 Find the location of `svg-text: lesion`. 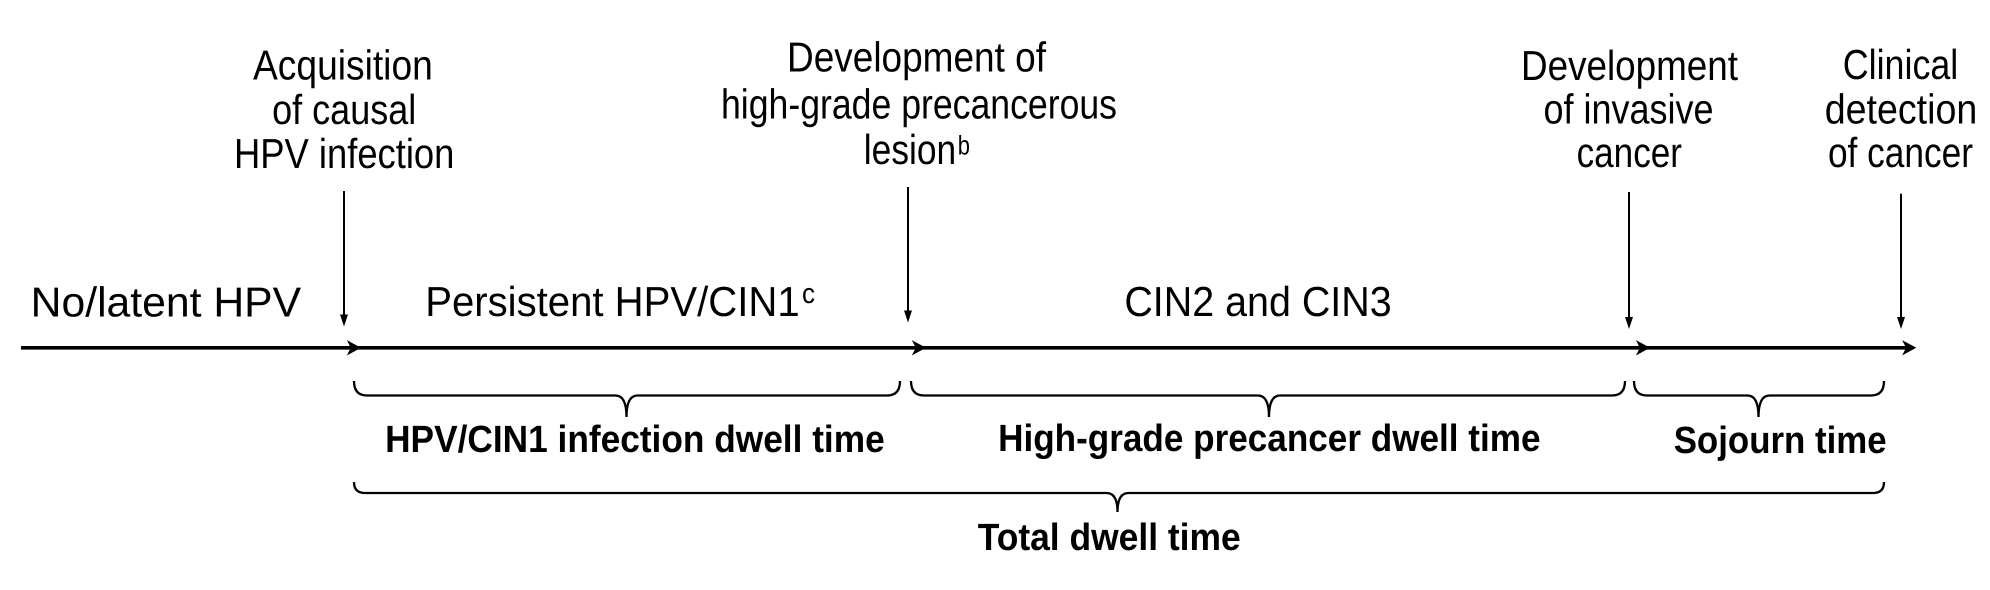

svg-text: lesion is located at coordinates (910, 149).